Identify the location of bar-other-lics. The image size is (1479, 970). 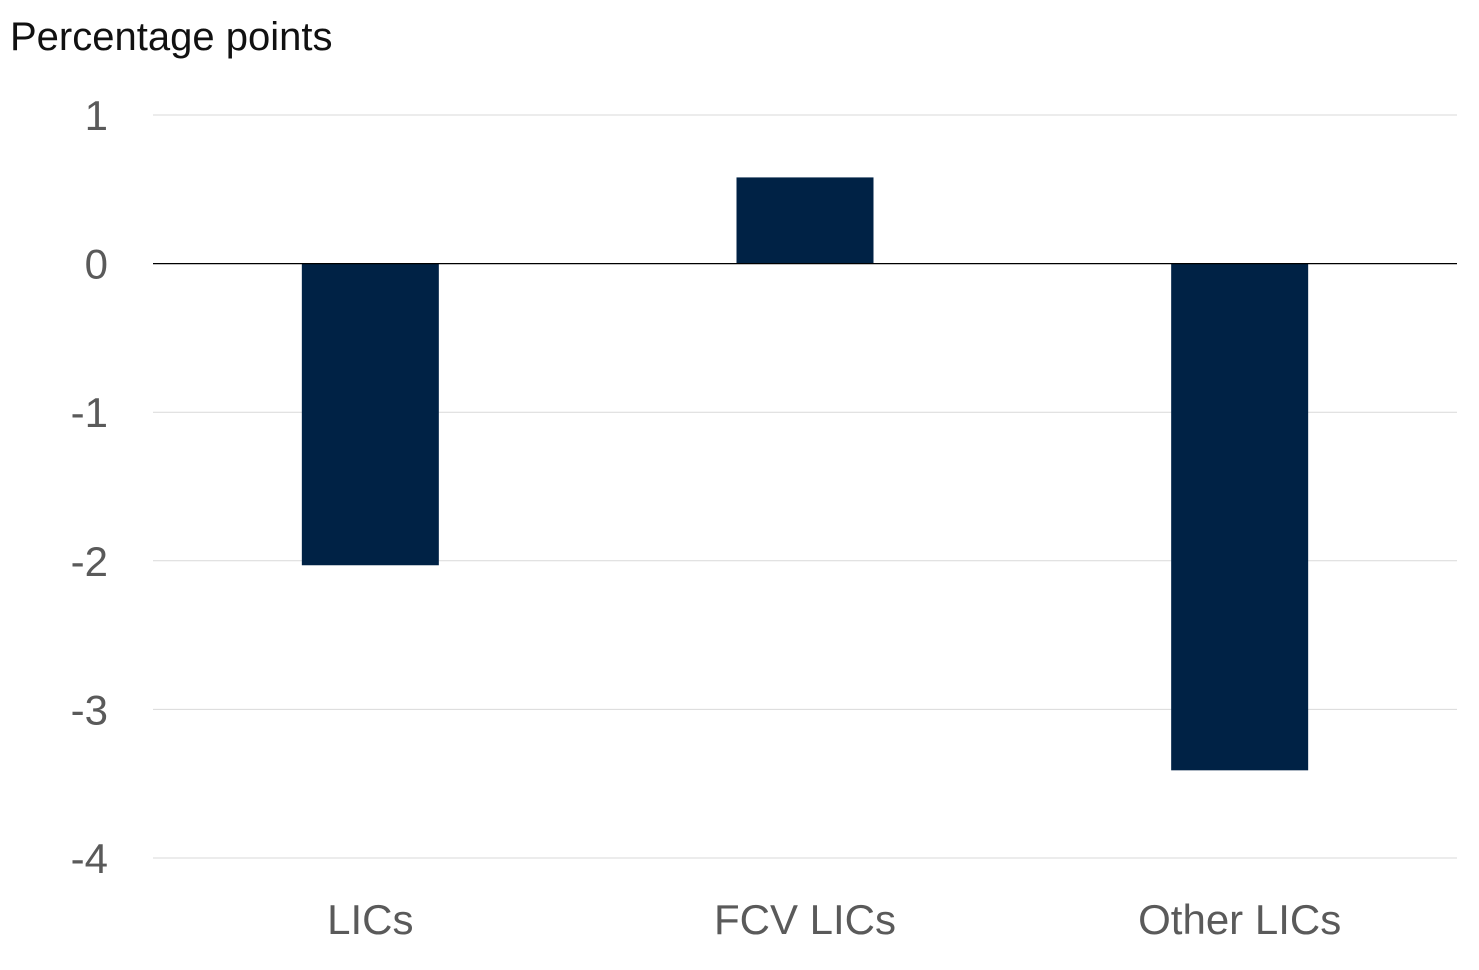
(1240, 517).